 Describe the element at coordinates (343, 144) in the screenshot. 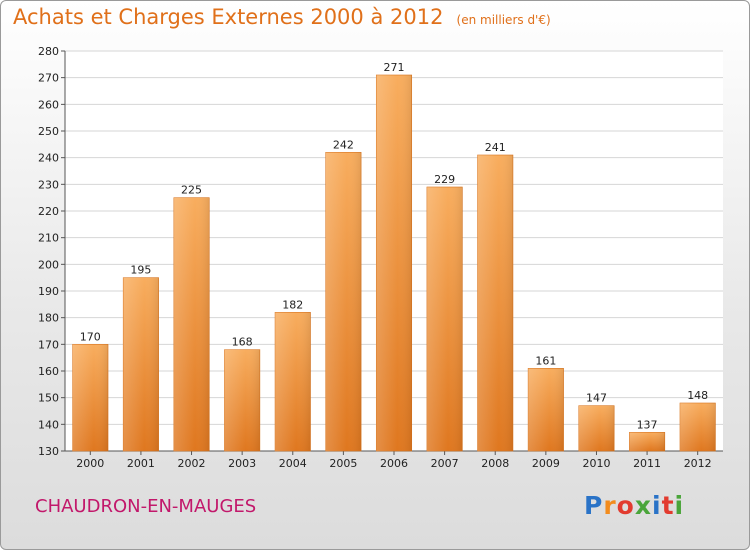

I see `data-label-2005: 242` at that location.